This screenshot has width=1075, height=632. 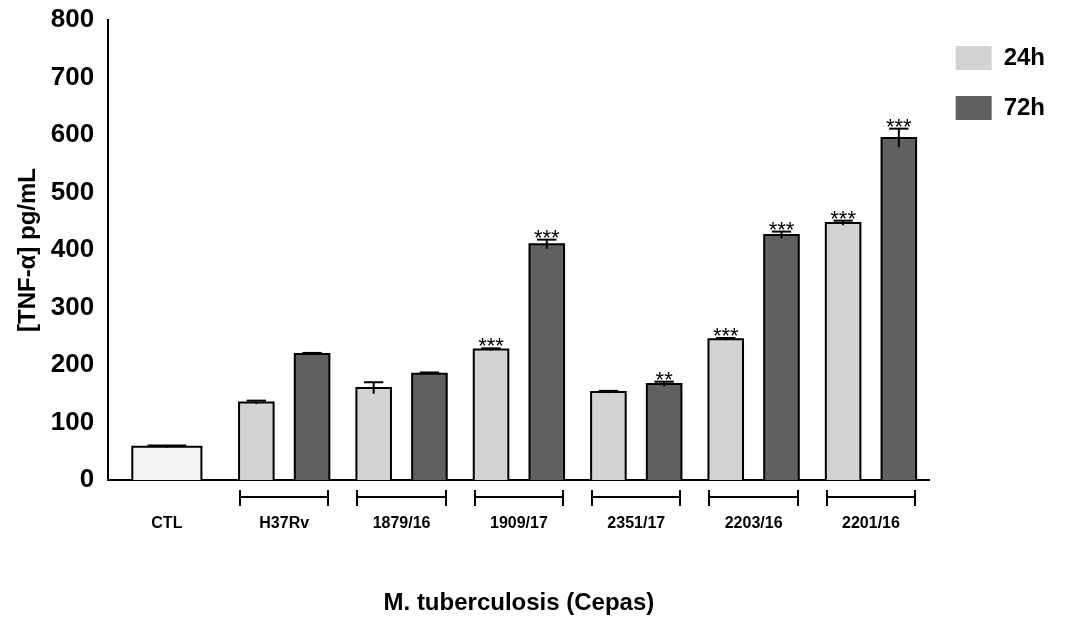 What do you see at coordinates (1024, 106) in the screenshot?
I see `legend-label: 72h` at bounding box center [1024, 106].